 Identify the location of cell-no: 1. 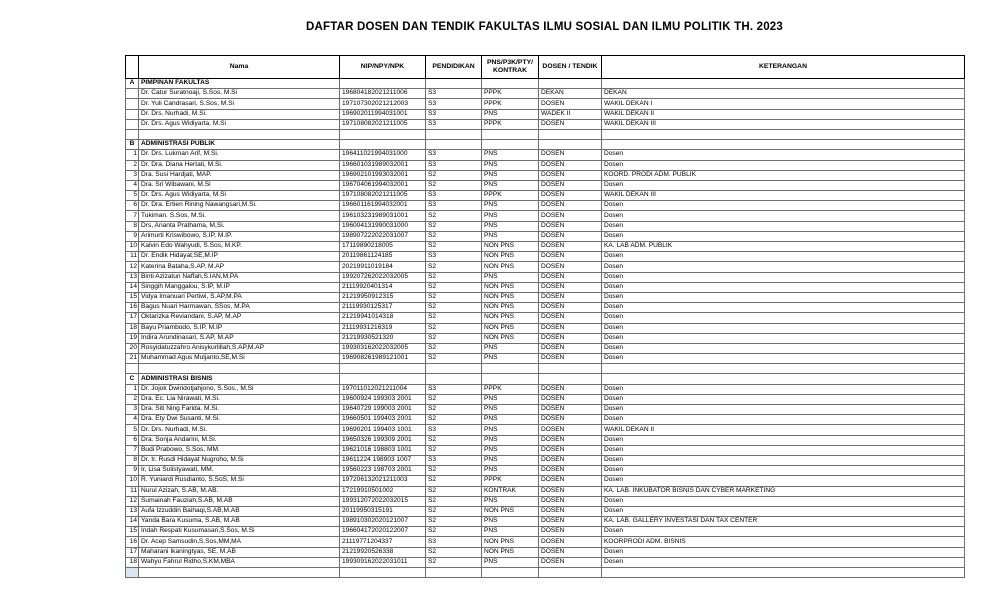
(132, 389).